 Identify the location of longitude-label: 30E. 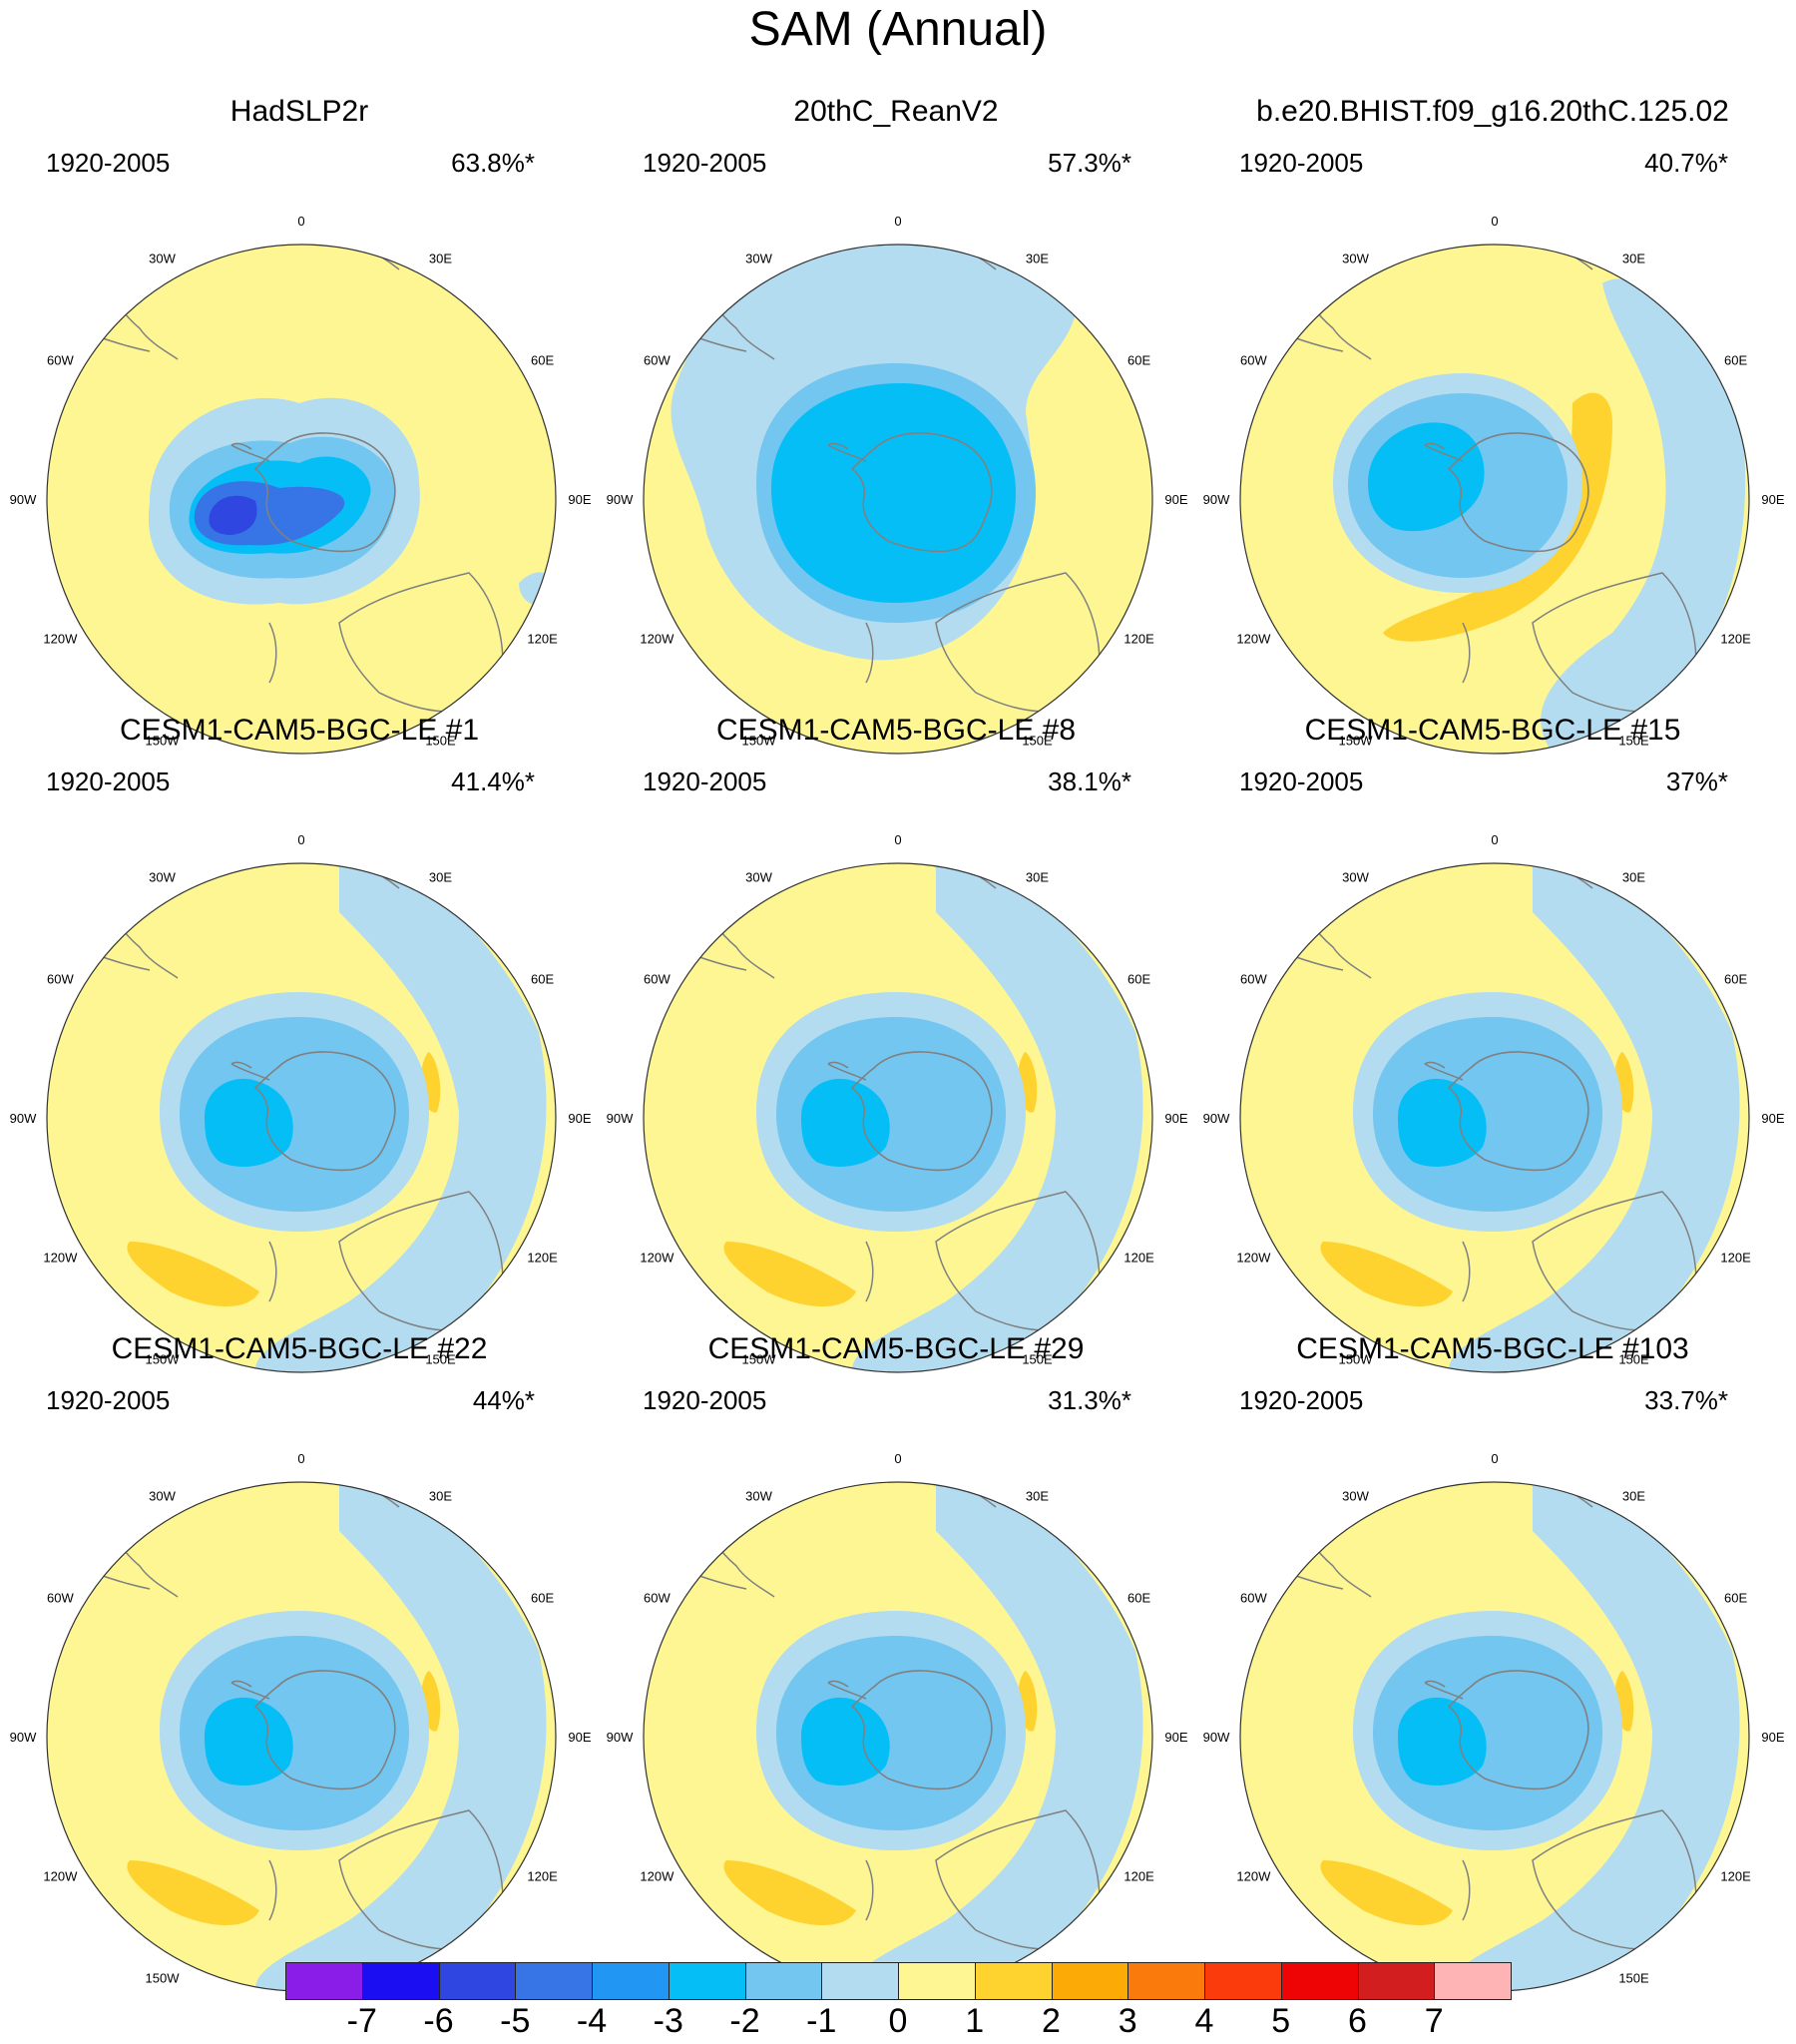
(1037, 876).